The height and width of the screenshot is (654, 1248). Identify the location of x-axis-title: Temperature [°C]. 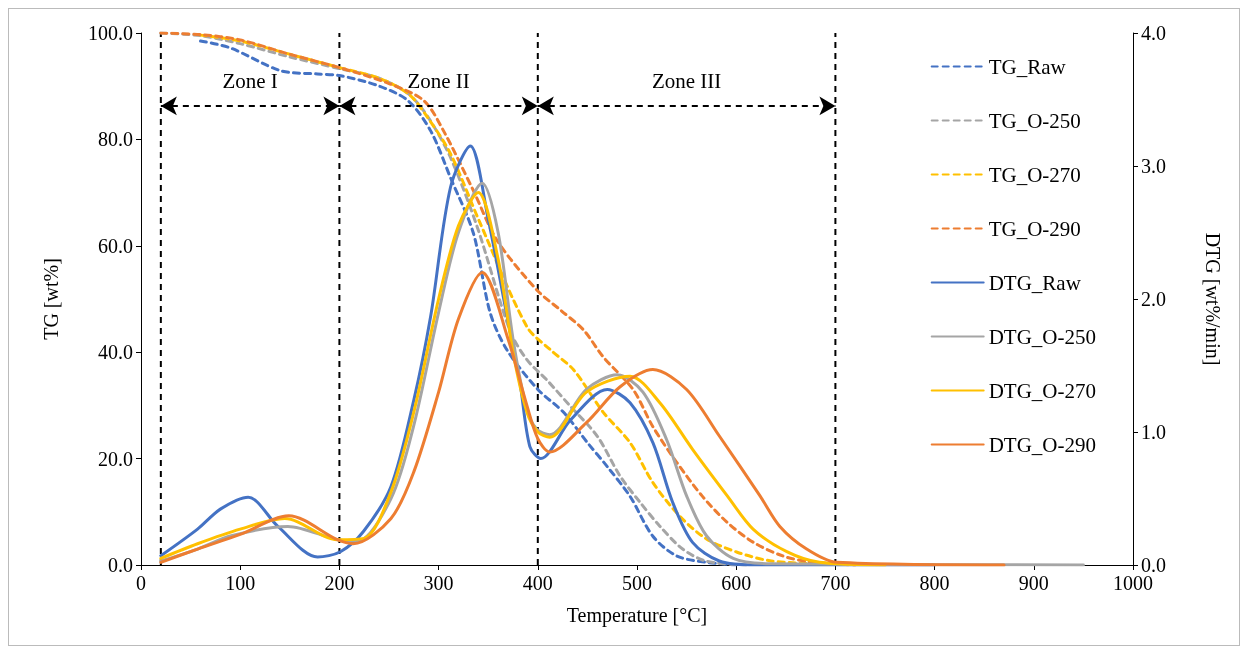
(637, 615).